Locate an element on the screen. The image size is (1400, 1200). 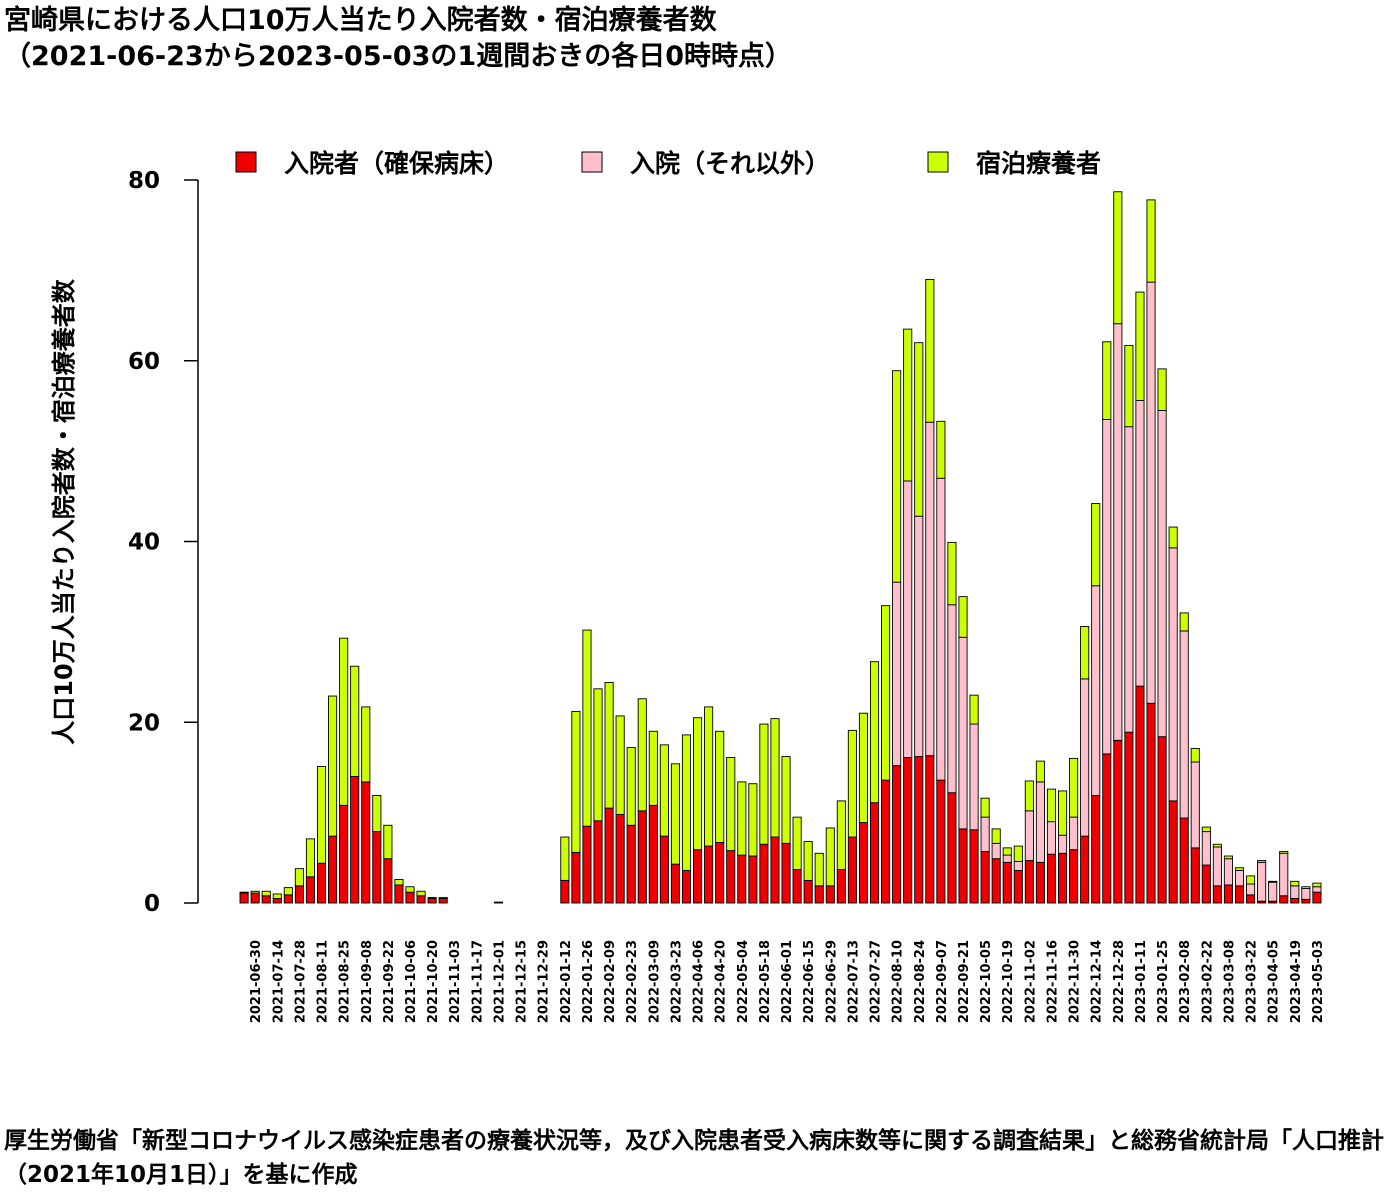
x-tick-label: 2022-09-21 is located at coordinates (964, 981).